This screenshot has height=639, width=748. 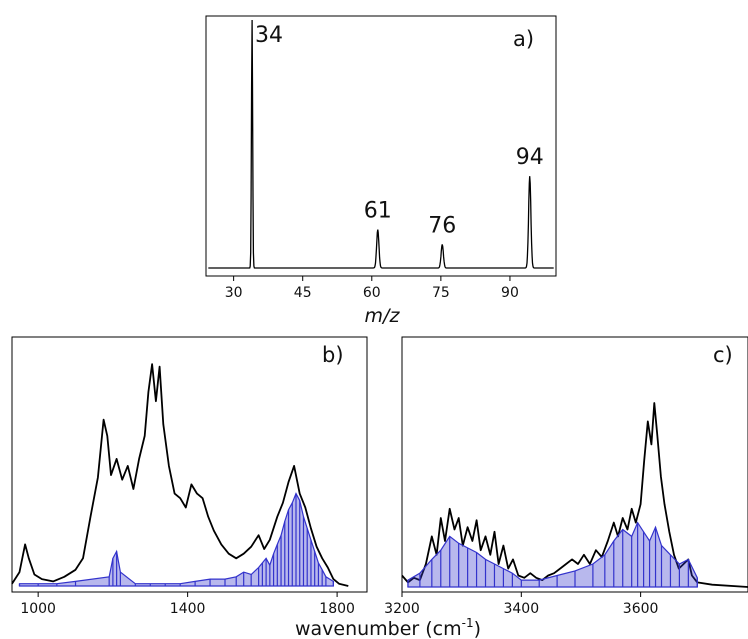 I want to click on shared-xlabel: wavenumber (cm-1), so click(x=388, y=627).